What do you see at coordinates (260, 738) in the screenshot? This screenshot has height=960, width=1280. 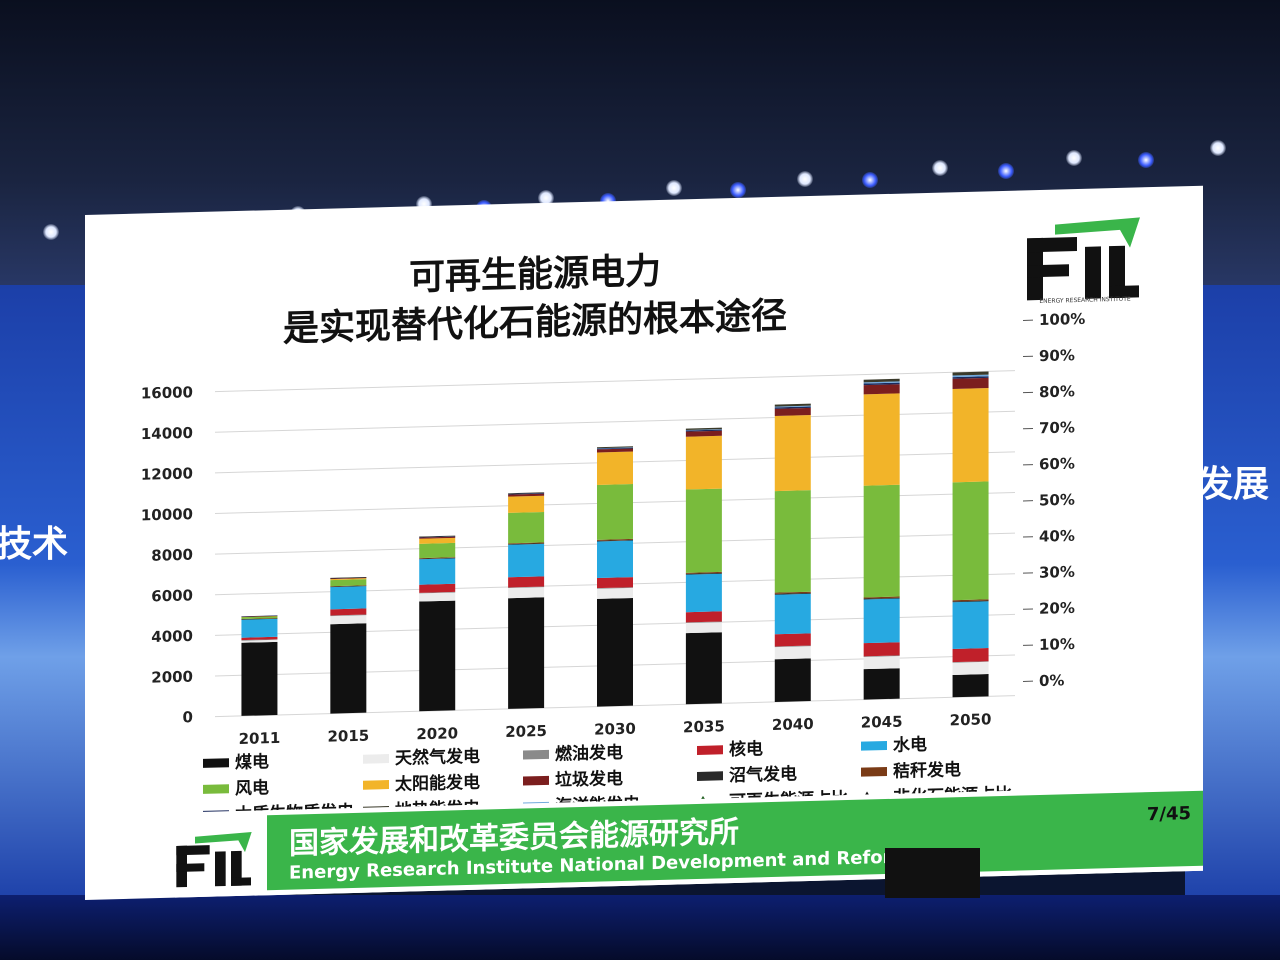 I see `x-tick-label: 2011` at bounding box center [260, 738].